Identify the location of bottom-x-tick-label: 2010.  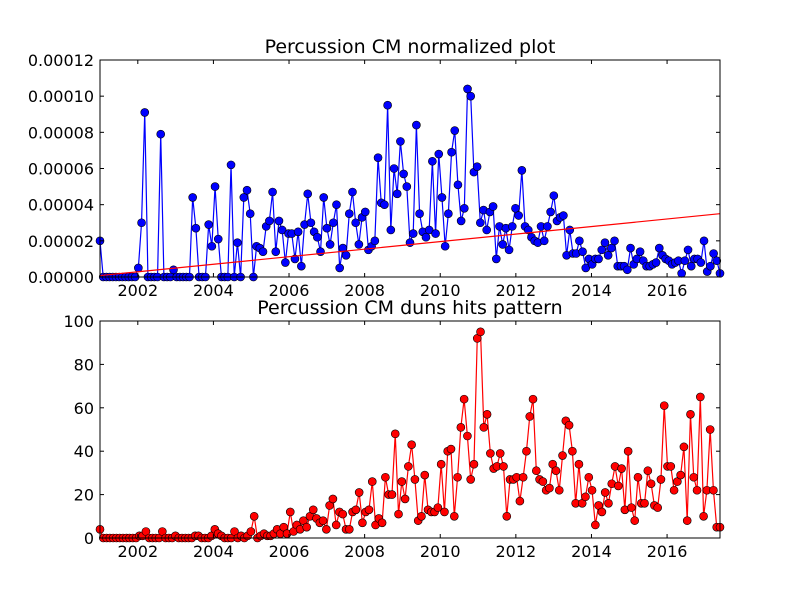
(440, 551).